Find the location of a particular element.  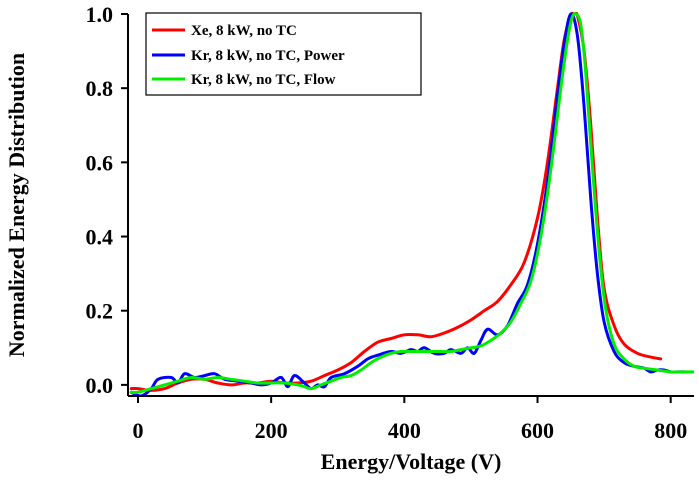

x-tick-label: 600 is located at coordinates (537, 430).